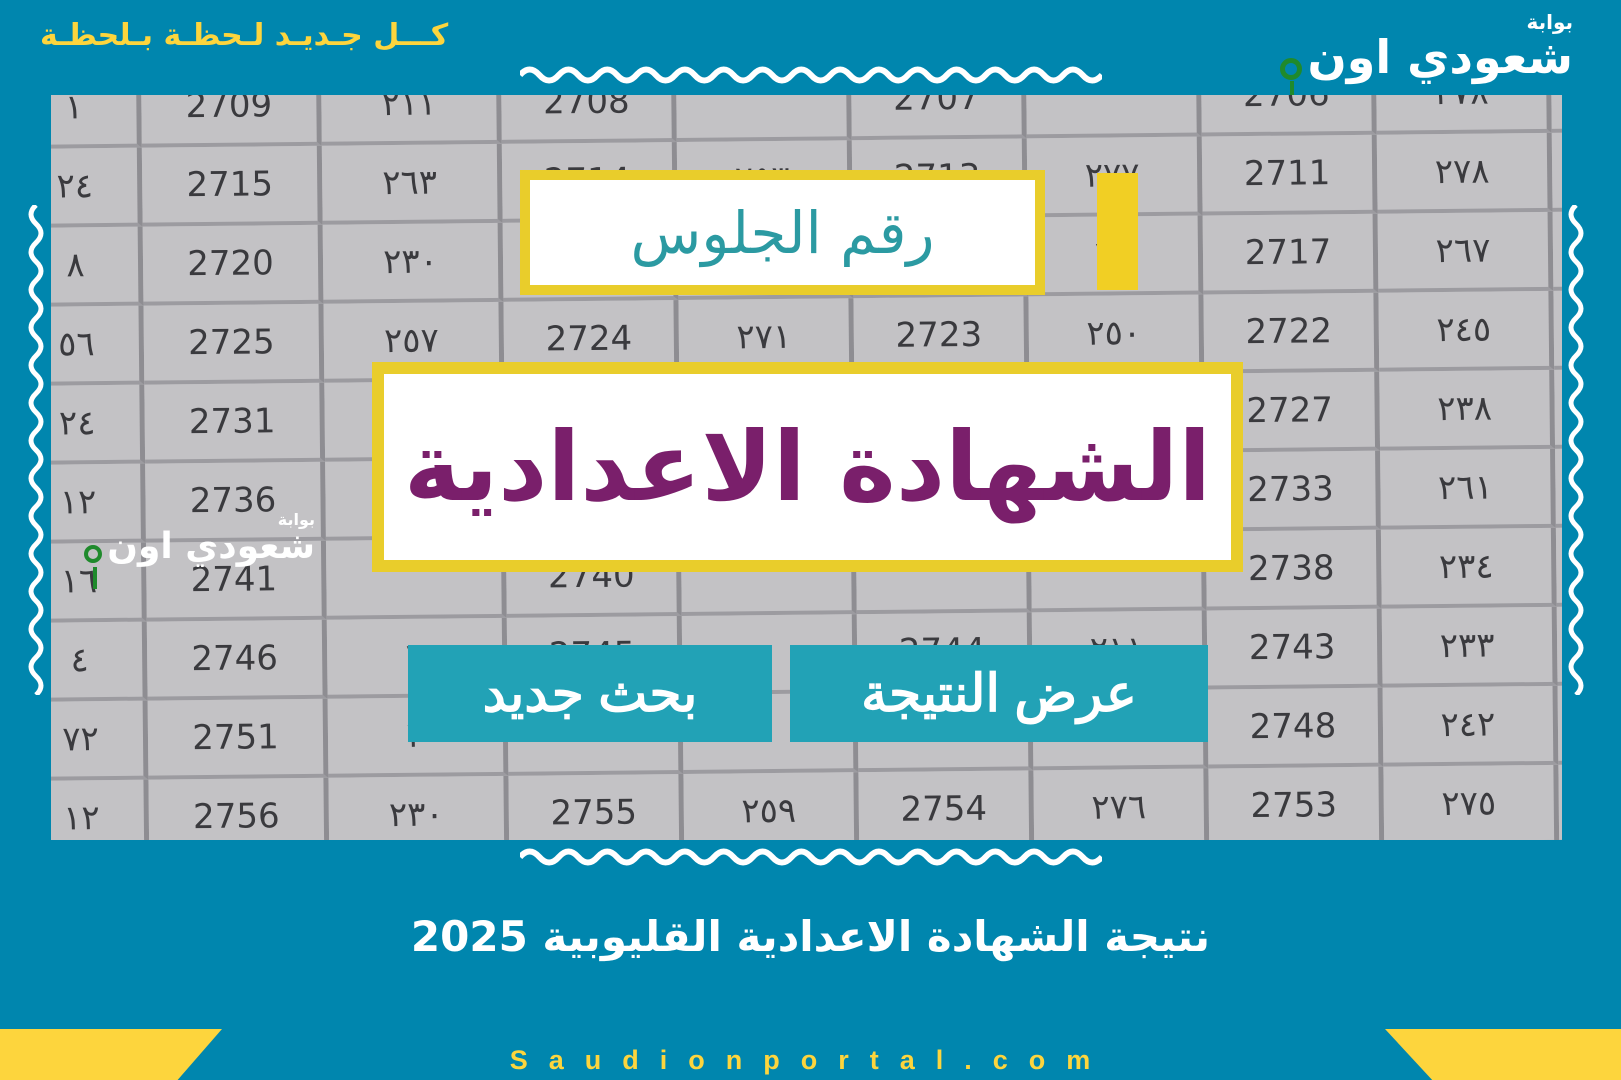 This screenshot has width=1621, height=1080. What do you see at coordinates (782, 232) in the screenshot?
I see `seat-number-label: رقم الجلوس` at bounding box center [782, 232].